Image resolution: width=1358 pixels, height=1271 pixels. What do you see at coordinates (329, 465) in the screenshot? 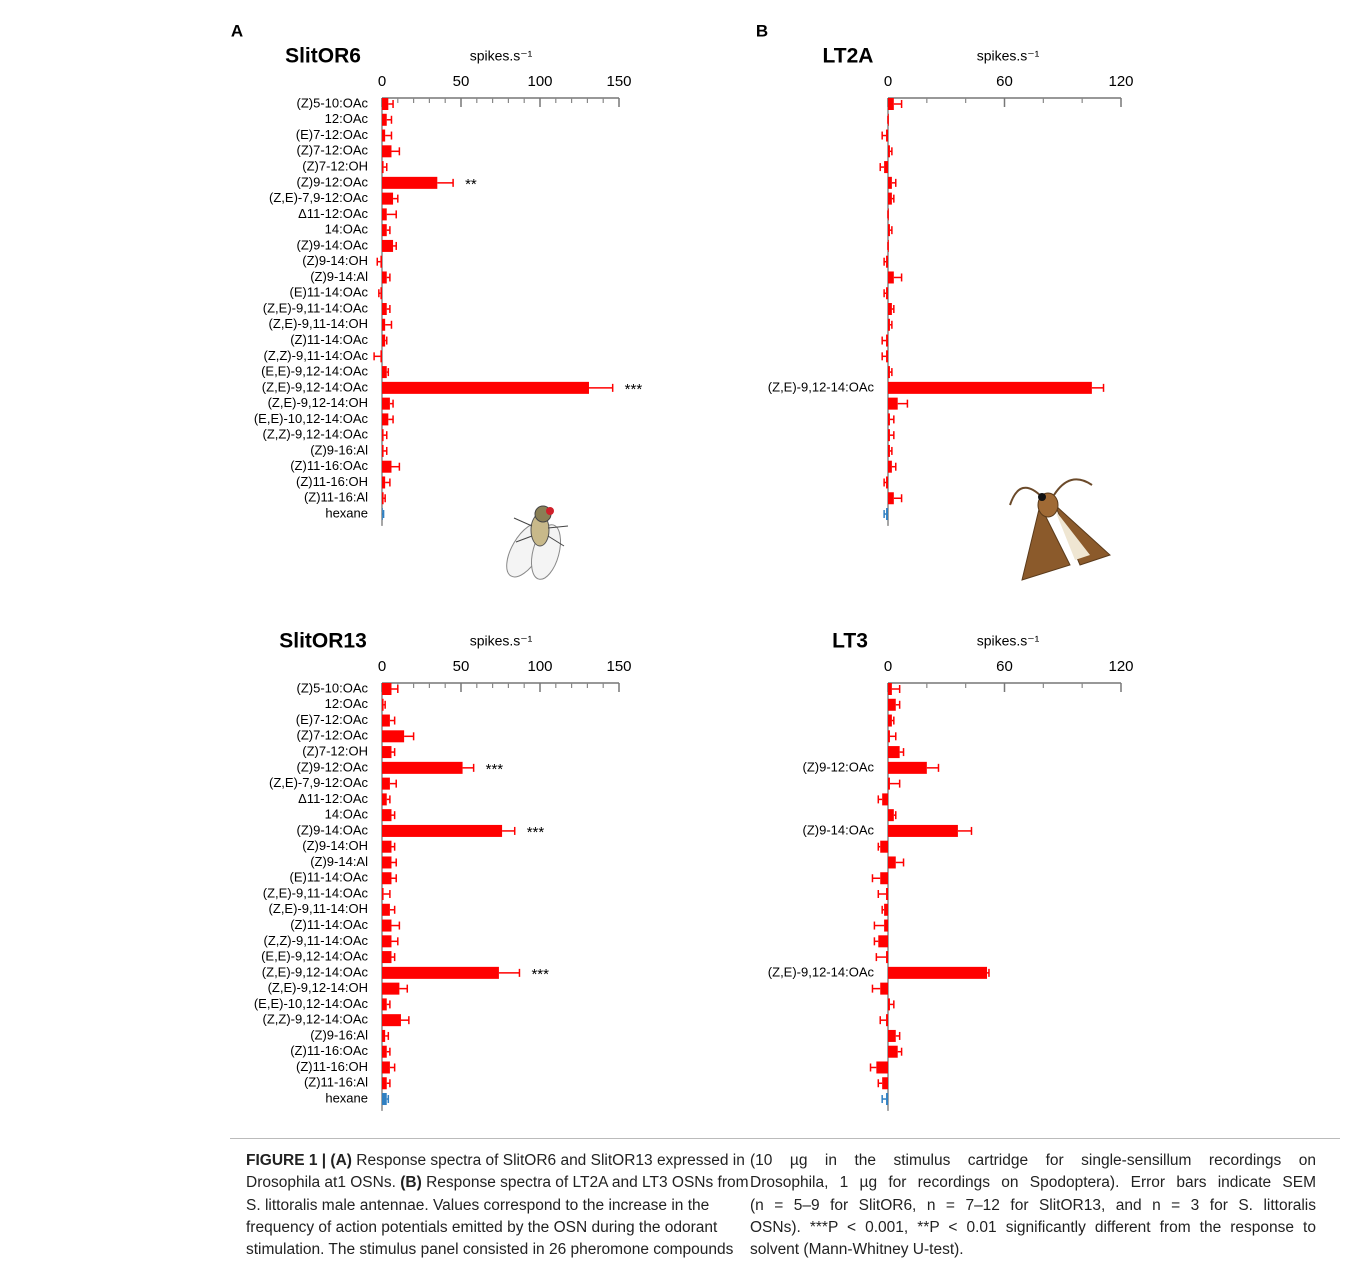
I see `category-label: (Z)11-16:OAc` at bounding box center [329, 465].